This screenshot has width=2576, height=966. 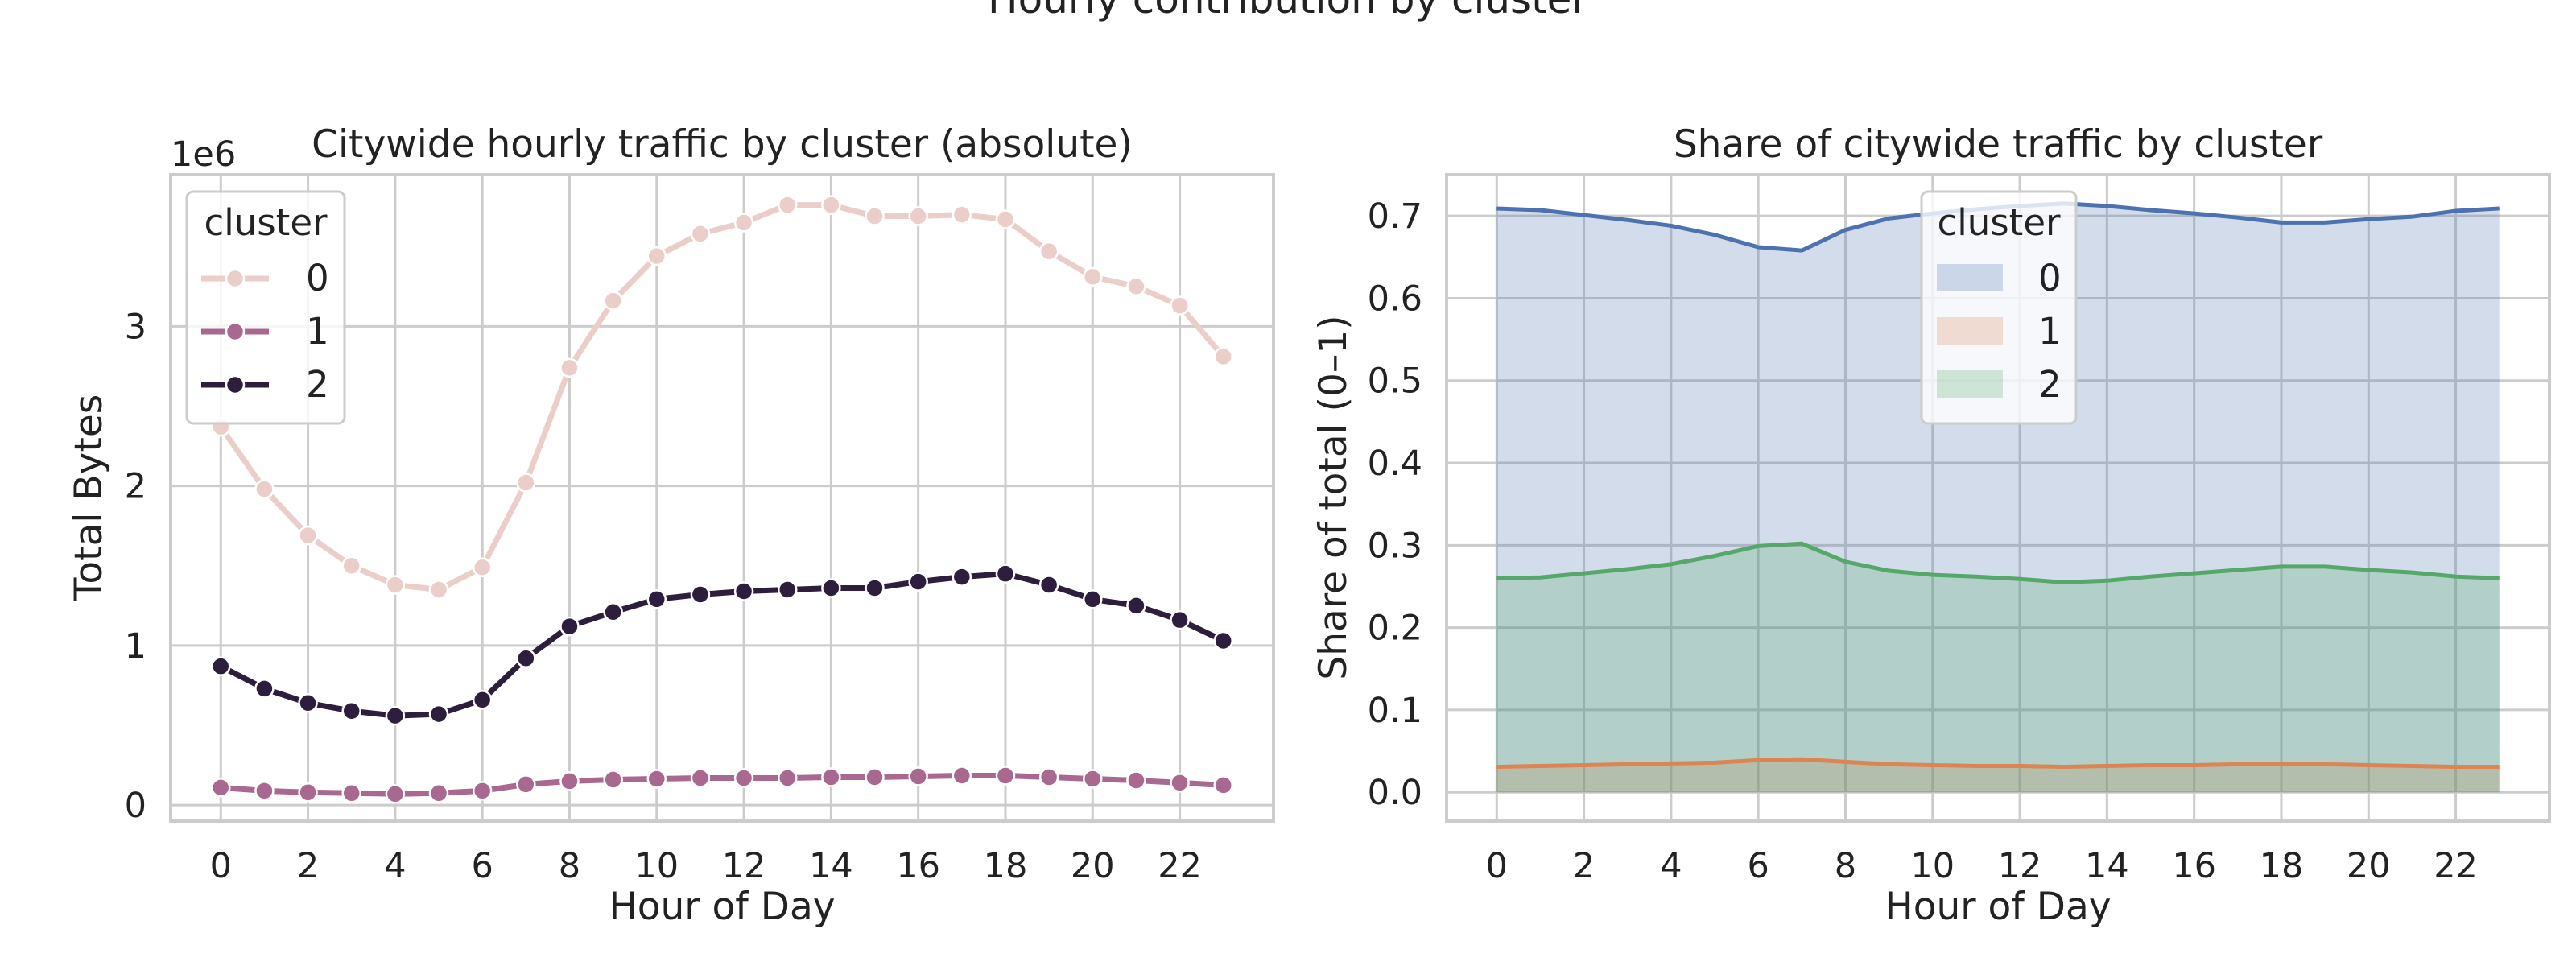 I want to click on figure-suptitle: Hourly contribution by cluster, so click(x=1288, y=11).